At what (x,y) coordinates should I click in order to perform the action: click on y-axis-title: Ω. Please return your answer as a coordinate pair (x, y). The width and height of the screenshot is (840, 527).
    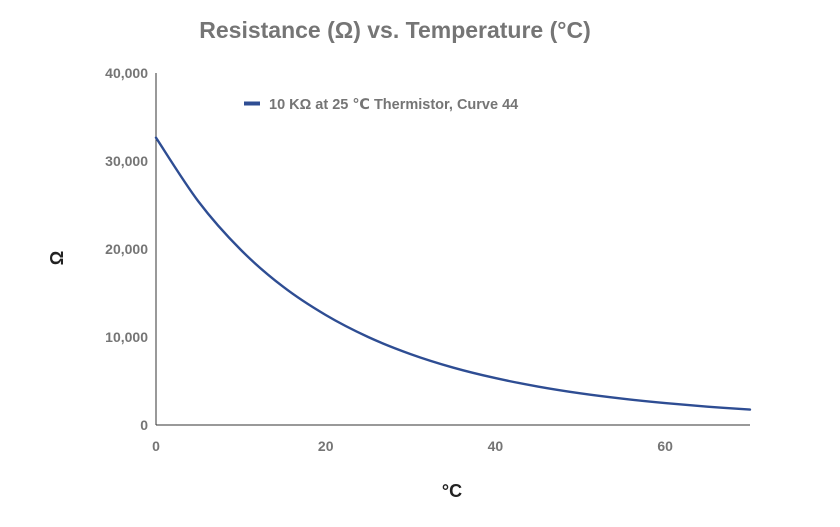
    Looking at the image, I should click on (57, 258).